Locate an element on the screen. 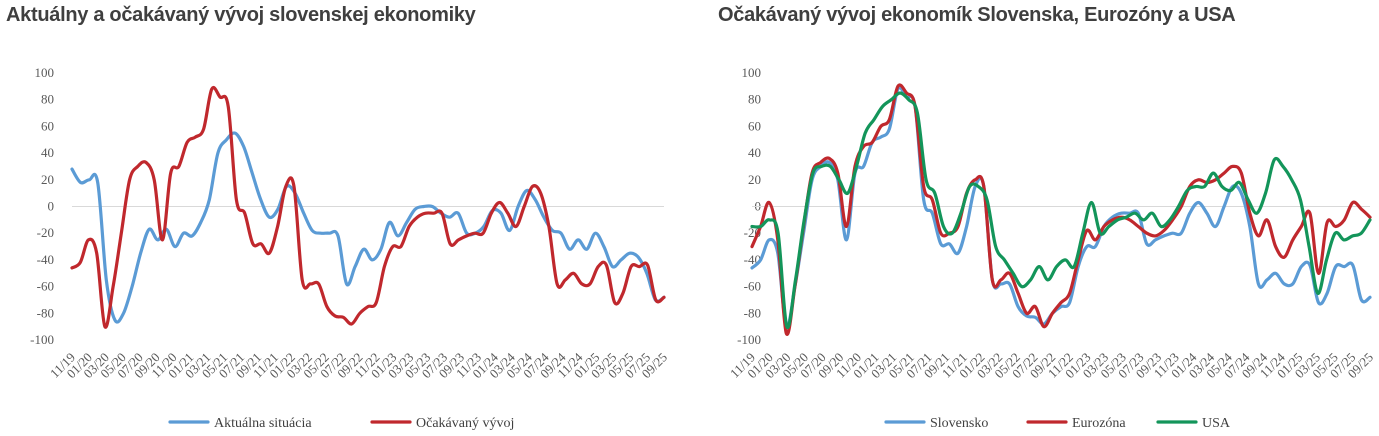  y-tick-label: 0 is located at coordinates (51, 206).